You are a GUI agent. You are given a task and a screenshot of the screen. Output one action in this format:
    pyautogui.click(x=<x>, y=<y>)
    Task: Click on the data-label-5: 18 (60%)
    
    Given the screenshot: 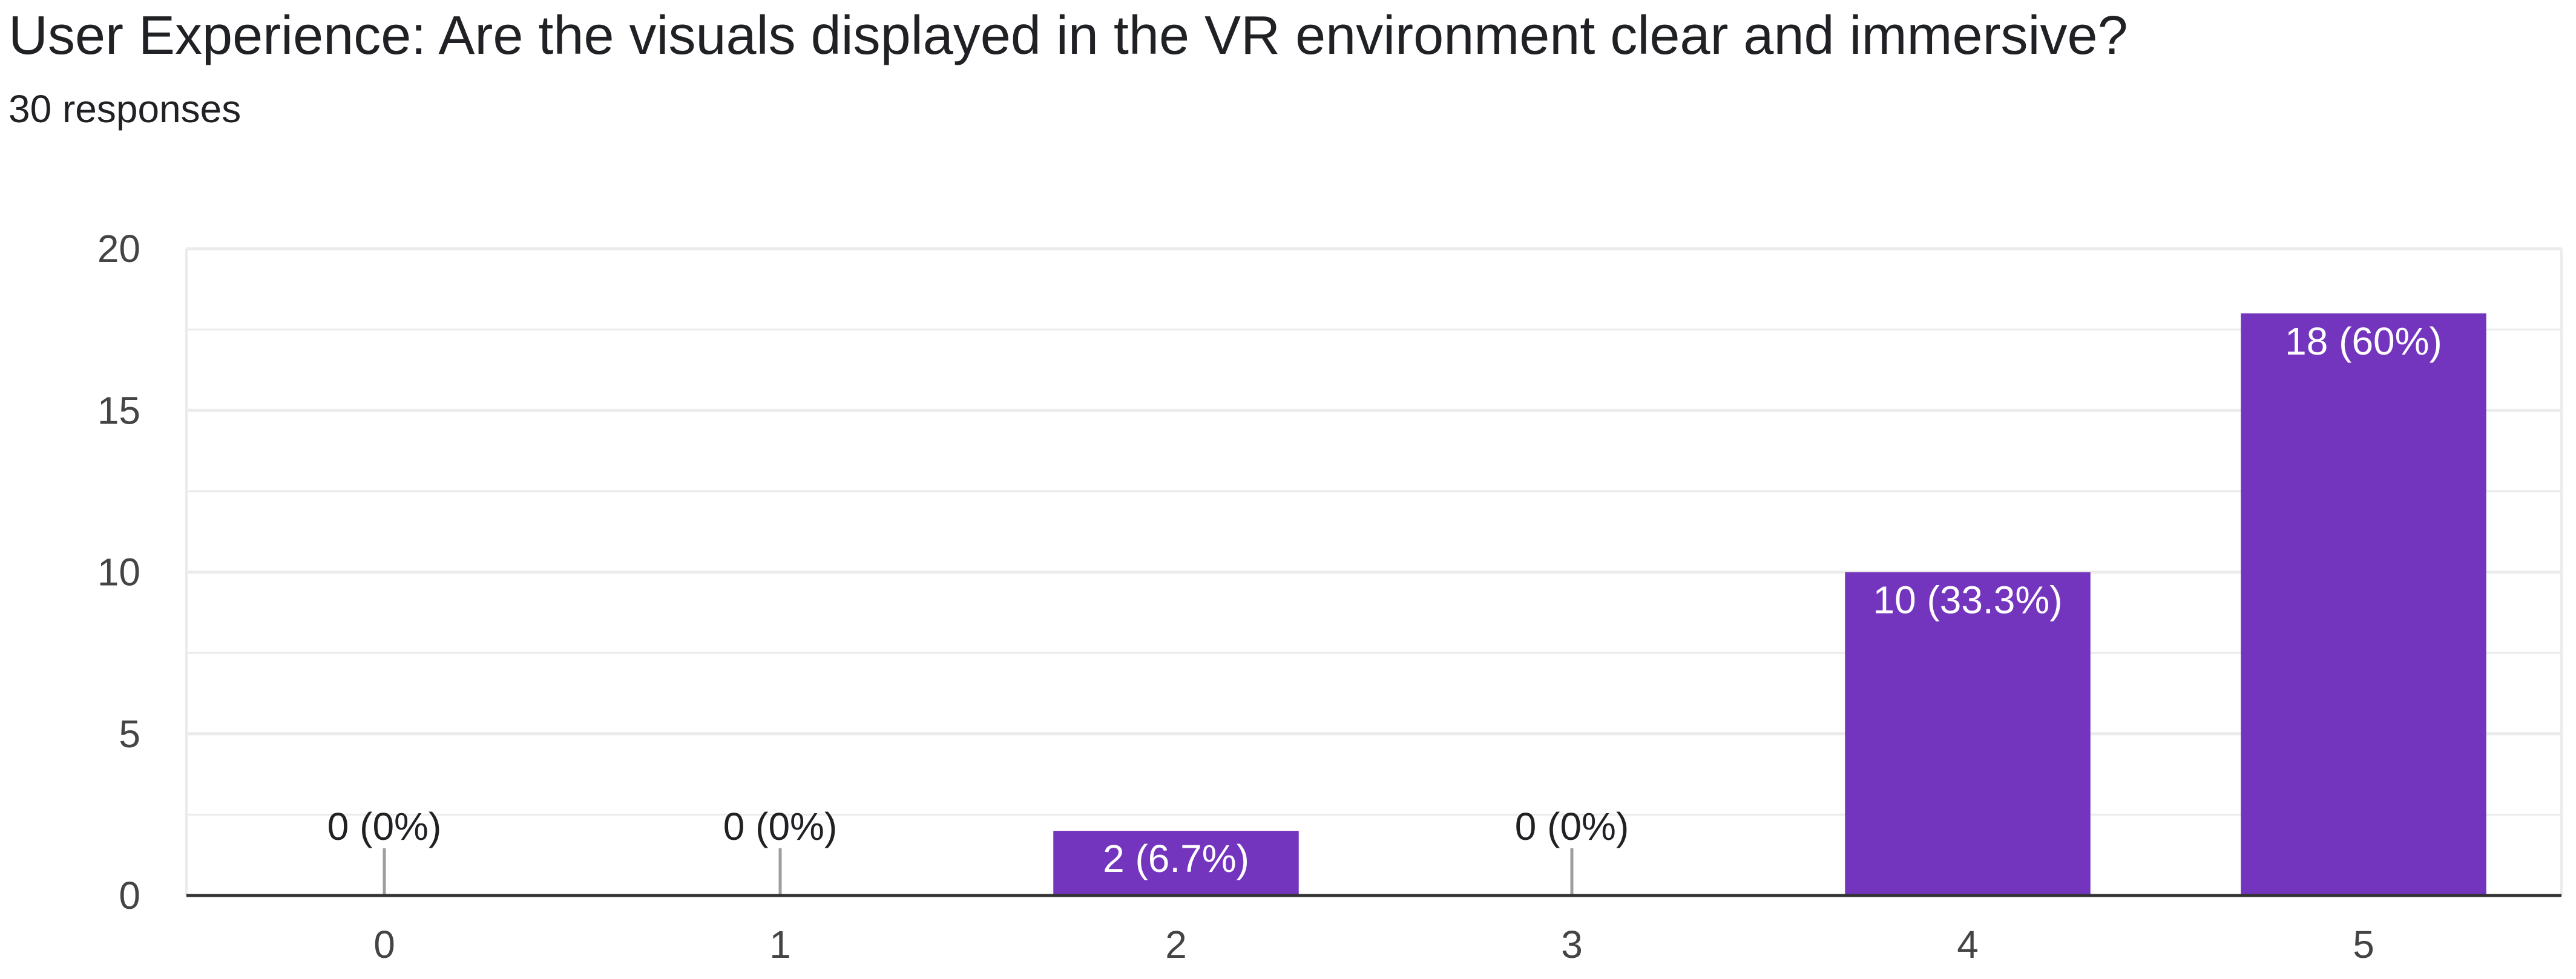 What is the action you would take?
    pyautogui.click(x=2363, y=341)
    